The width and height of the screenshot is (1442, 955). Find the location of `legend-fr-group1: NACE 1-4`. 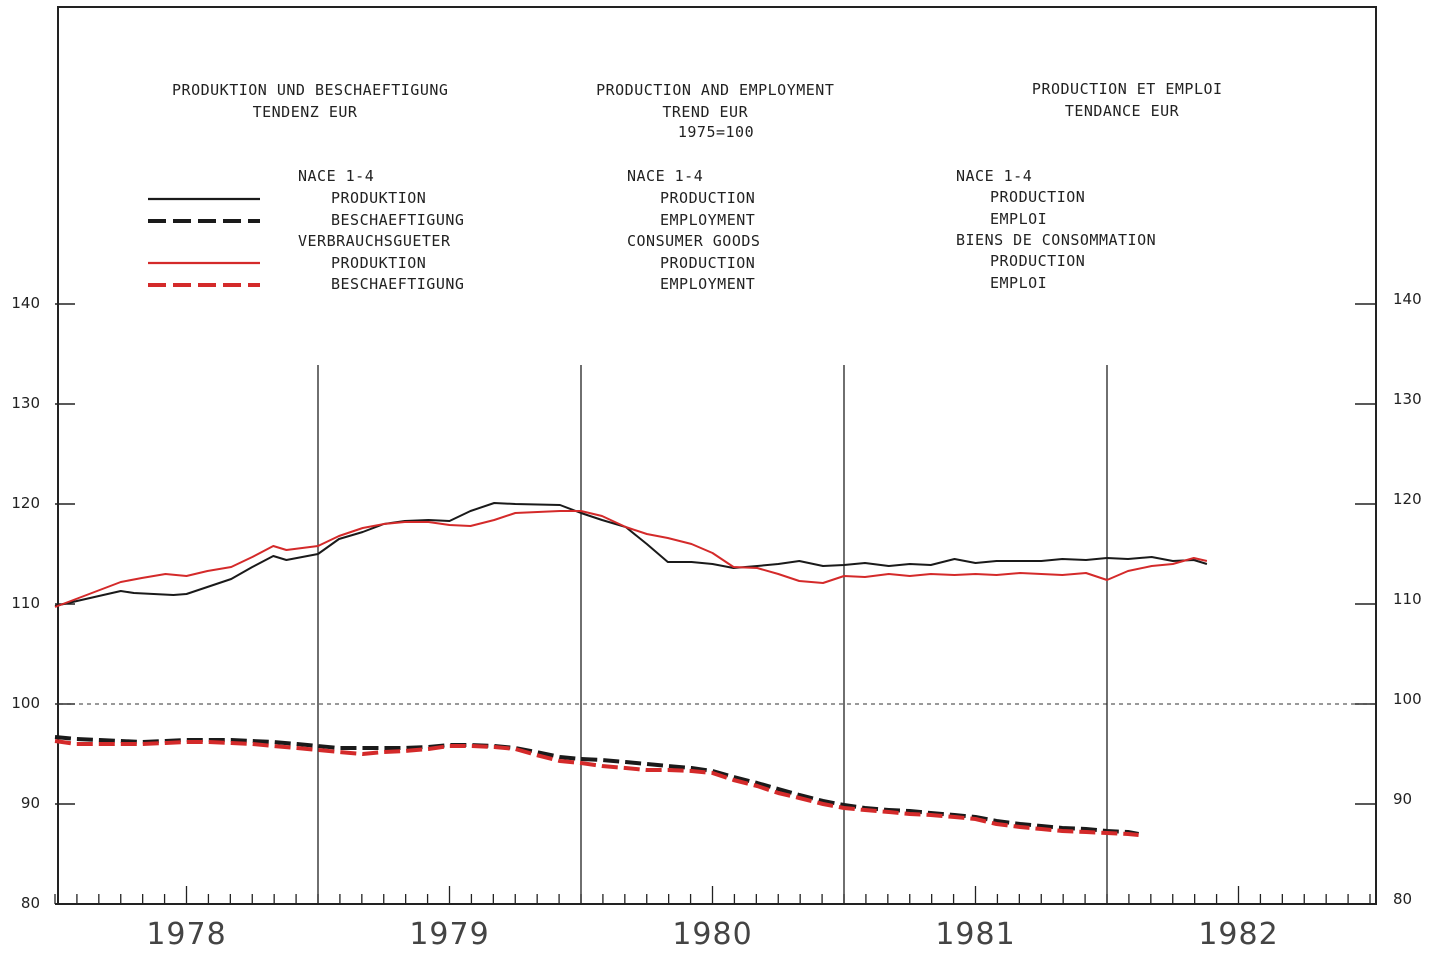

legend-fr-group1: NACE 1-4 is located at coordinates (994, 176).